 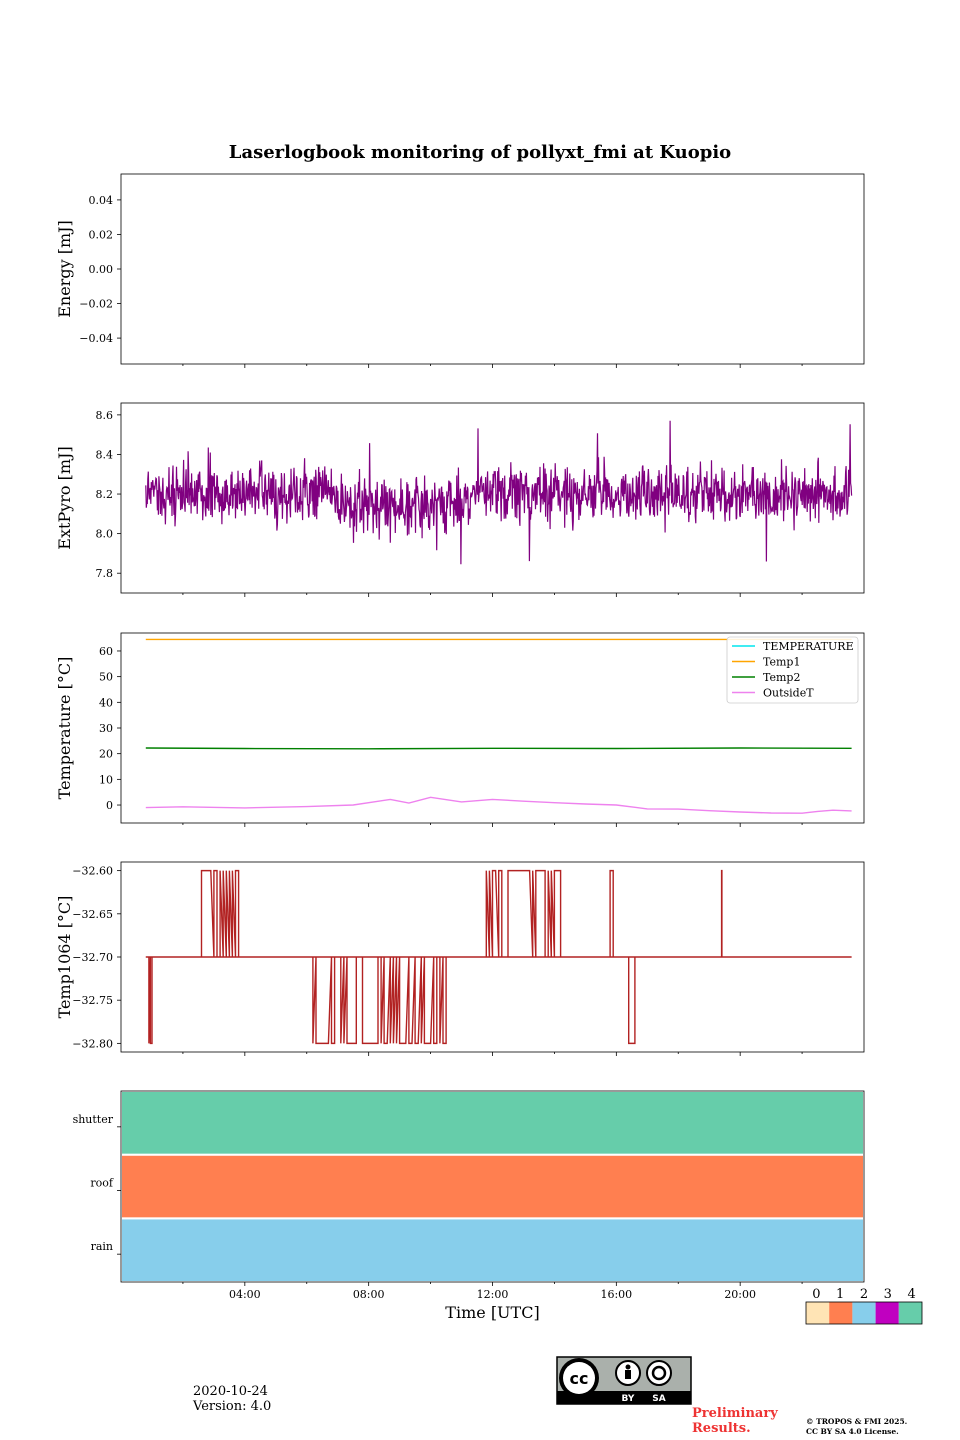 I want to click on status-row-label: rain, so click(x=102, y=1246).